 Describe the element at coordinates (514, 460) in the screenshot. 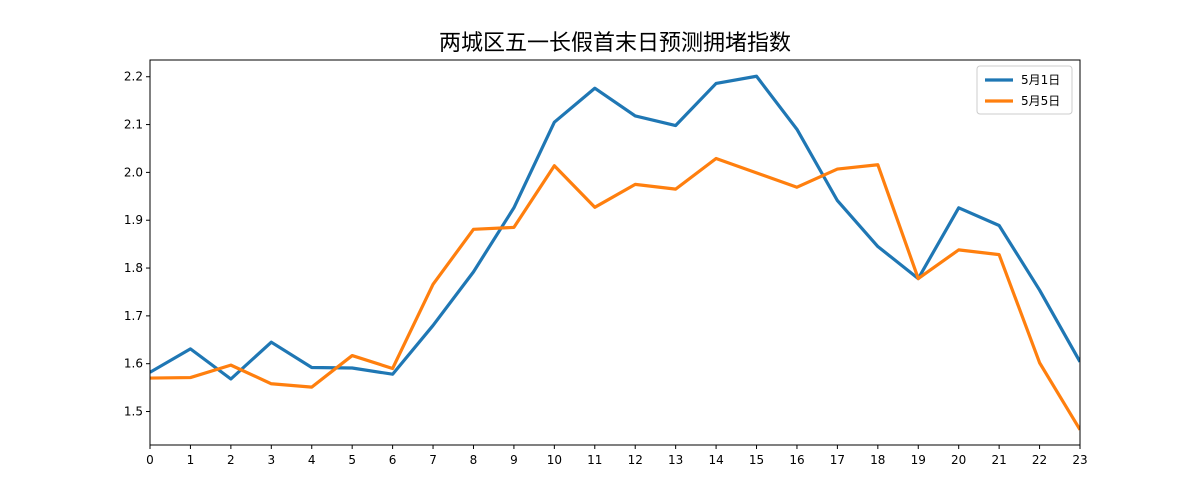

I see `x-tick-label: 9` at that location.